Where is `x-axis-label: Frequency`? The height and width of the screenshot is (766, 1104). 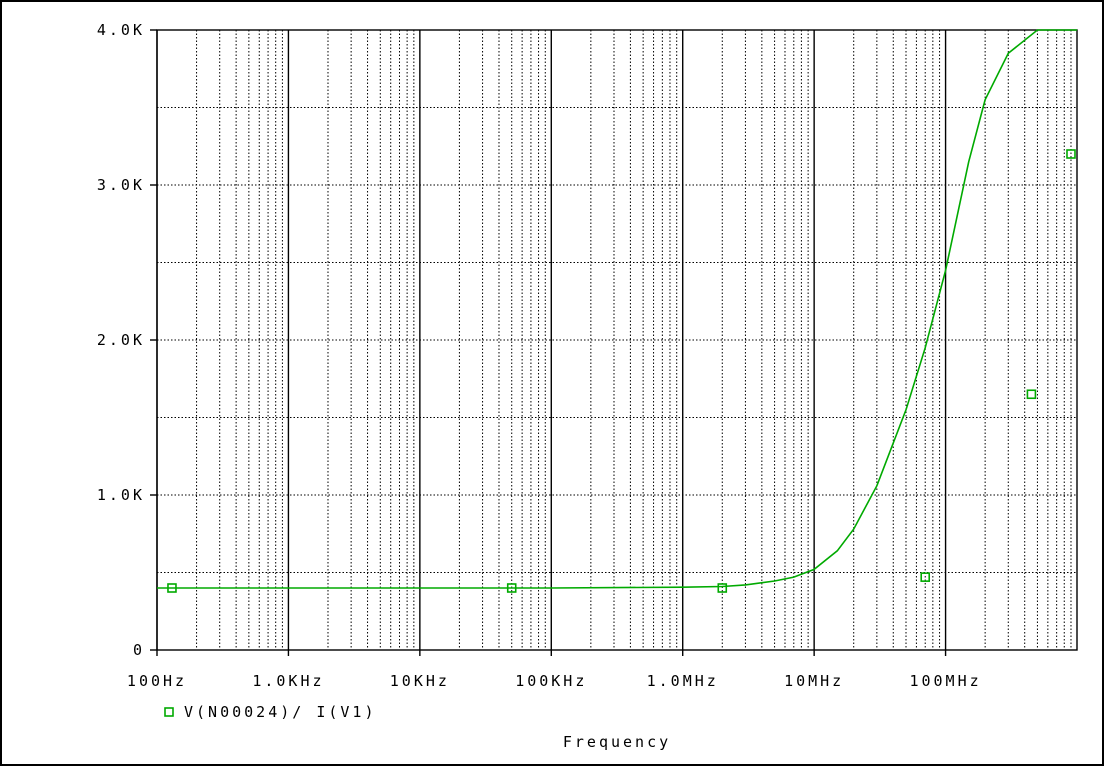
x-axis-label: Frequency is located at coordinates (617, 742).